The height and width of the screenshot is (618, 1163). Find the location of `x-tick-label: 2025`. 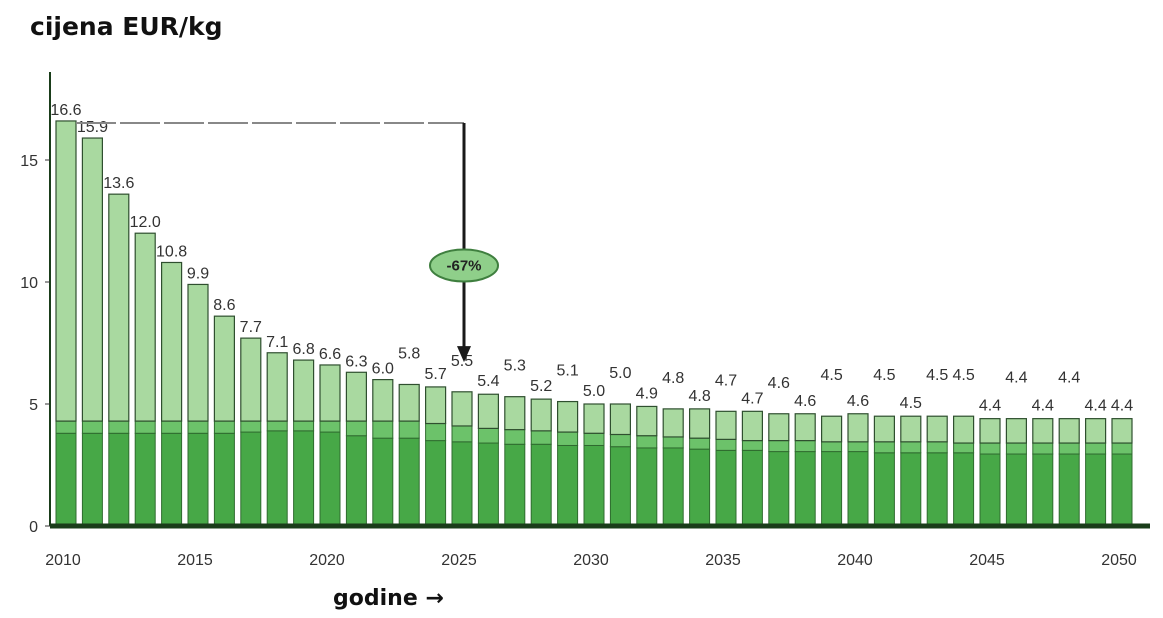

x-tick-label: 2025 is located at coordinates (459, 560).